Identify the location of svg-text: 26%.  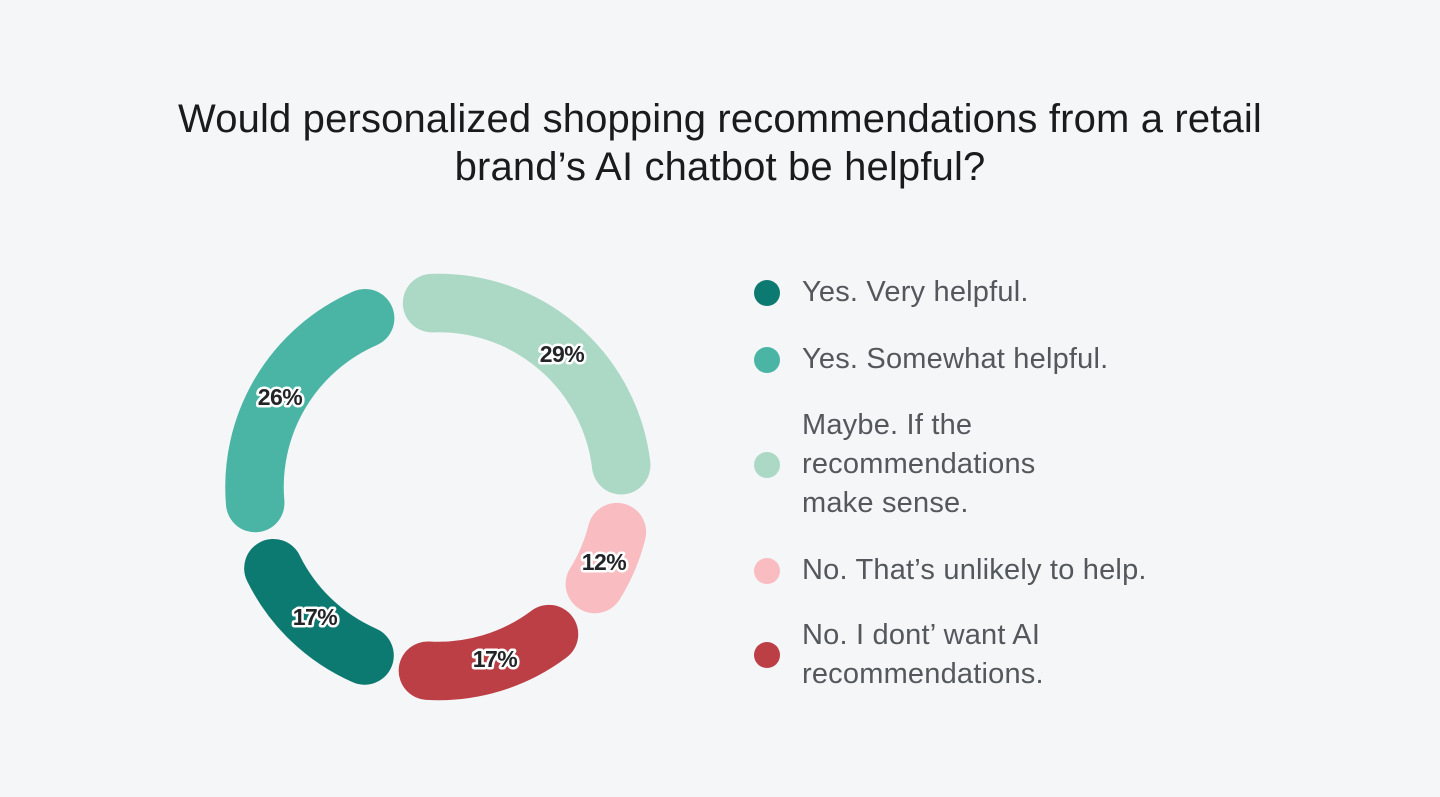
(280, 397).